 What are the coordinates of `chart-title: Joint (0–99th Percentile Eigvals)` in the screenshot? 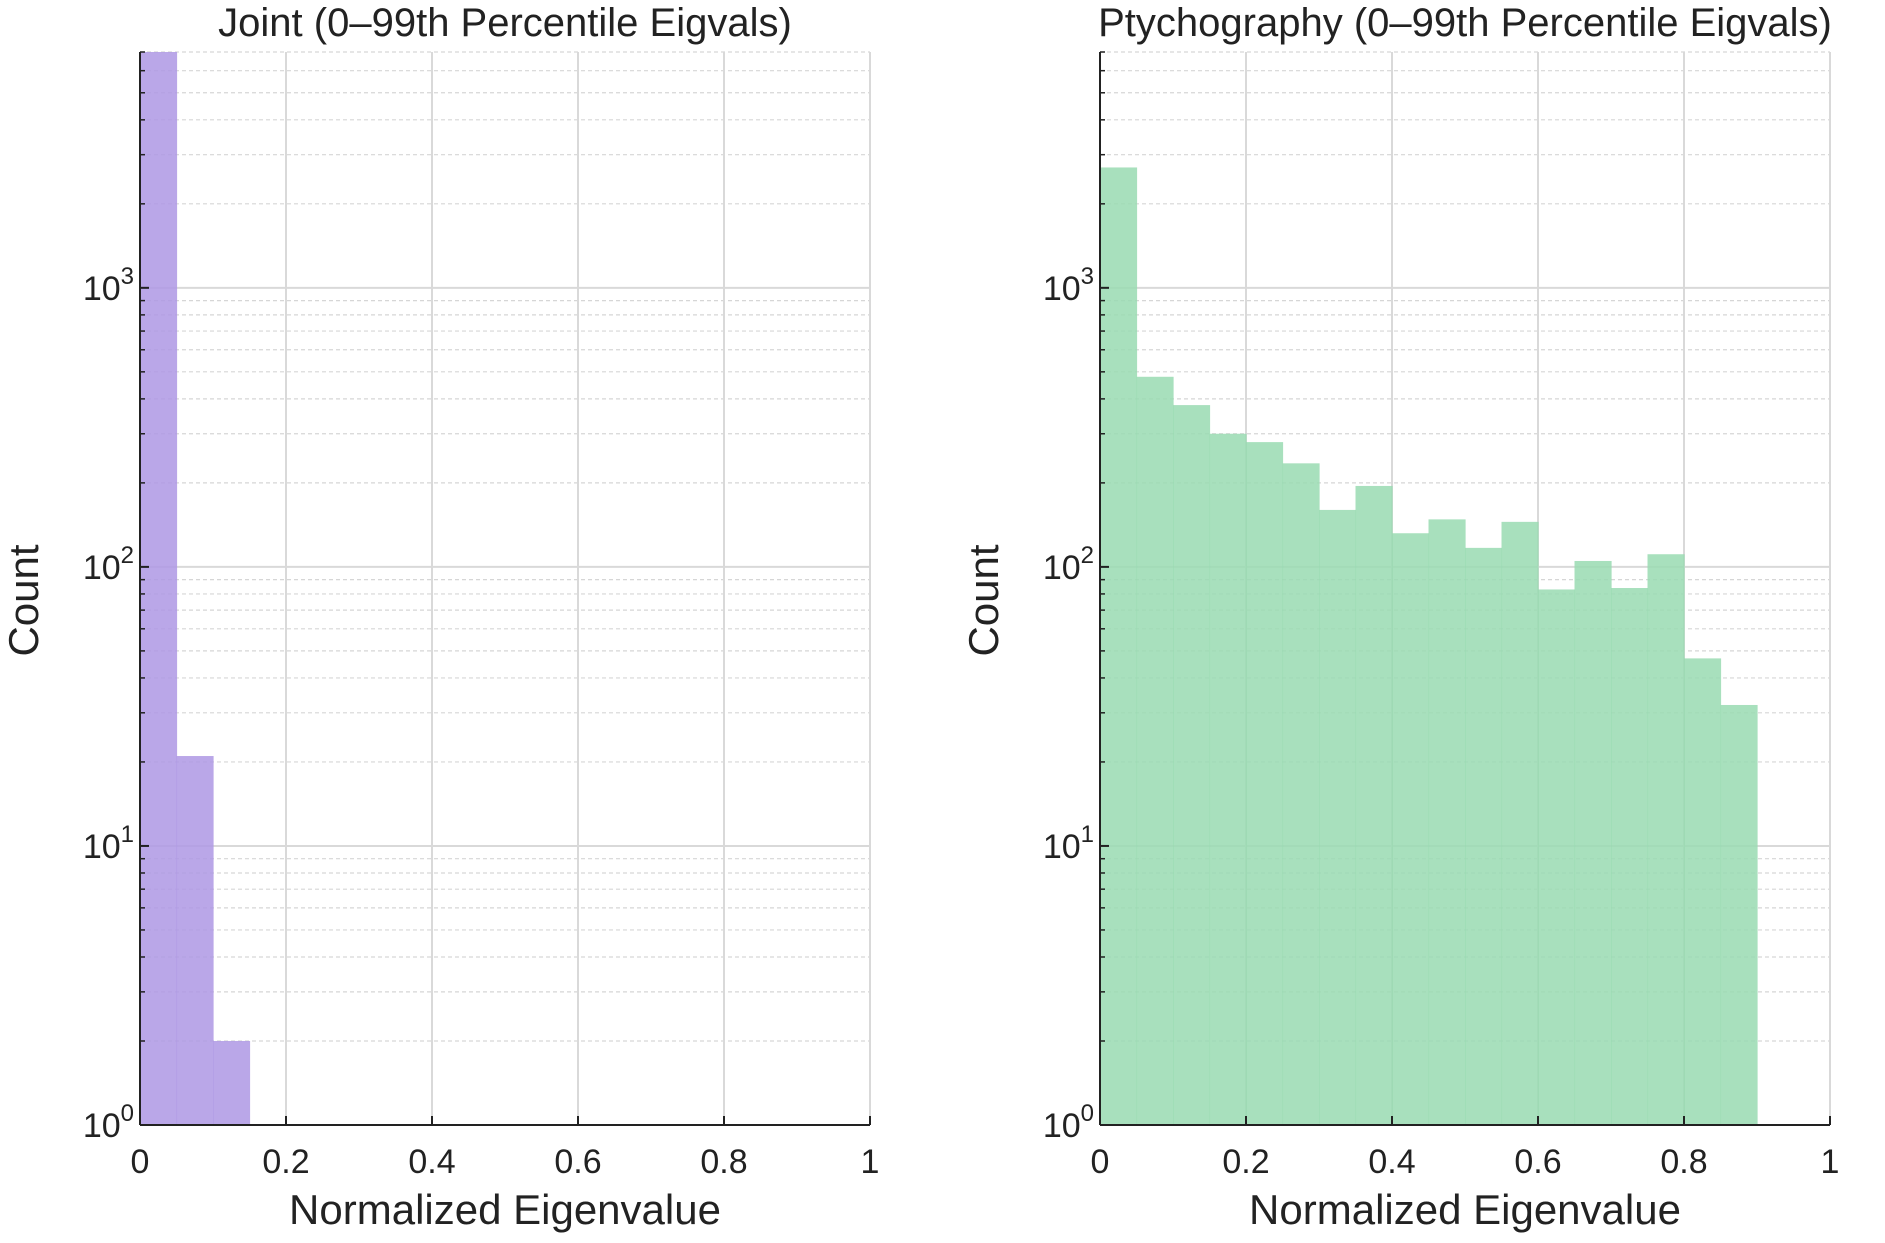 It's located at (505, 23).